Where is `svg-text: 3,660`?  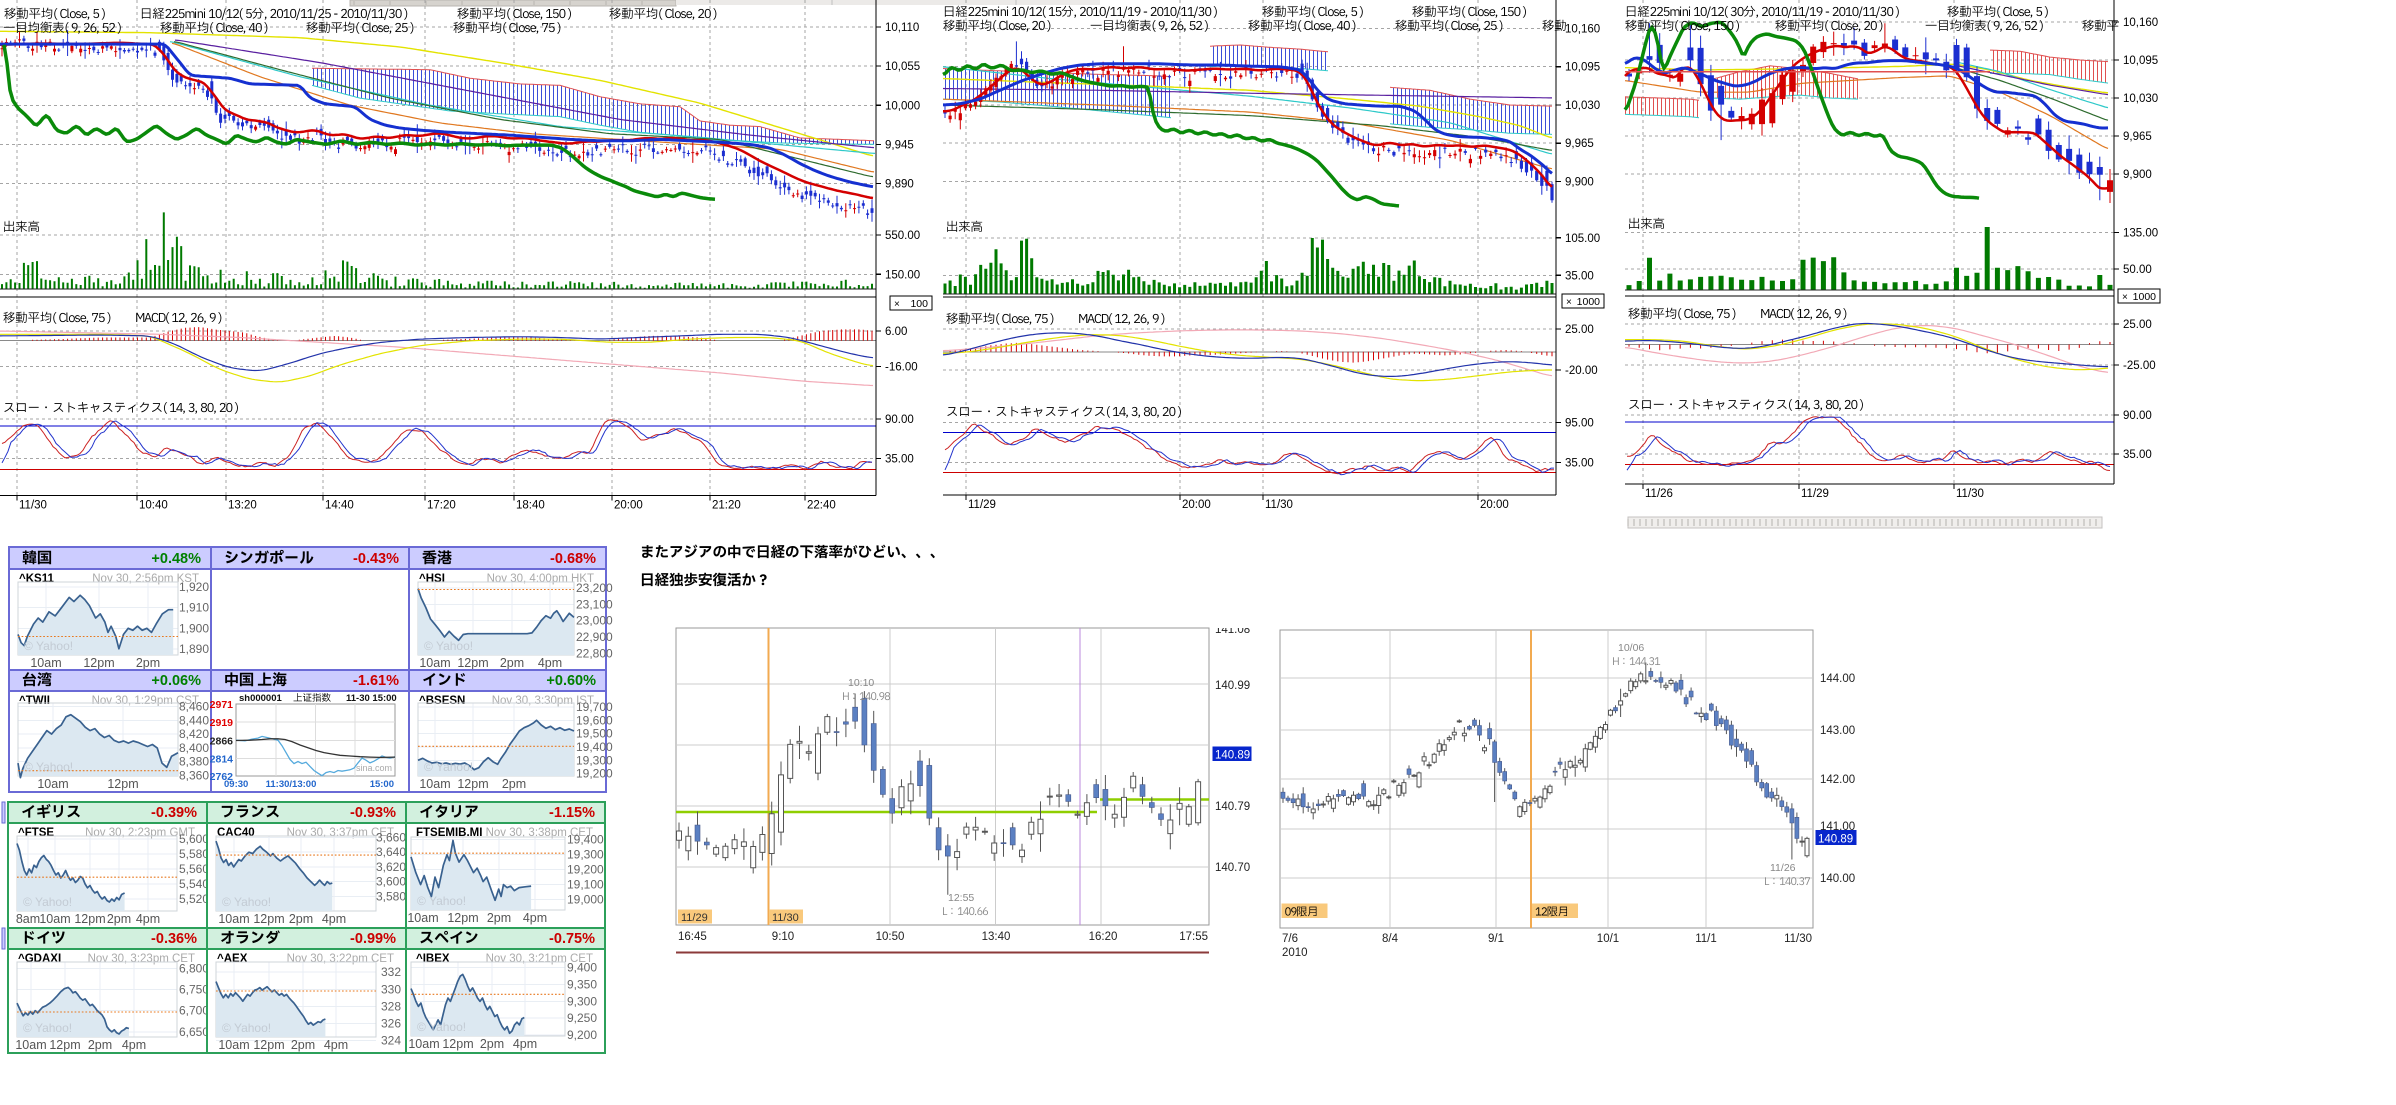
svg-text: 3,660 is located at coordinates (391, 838).